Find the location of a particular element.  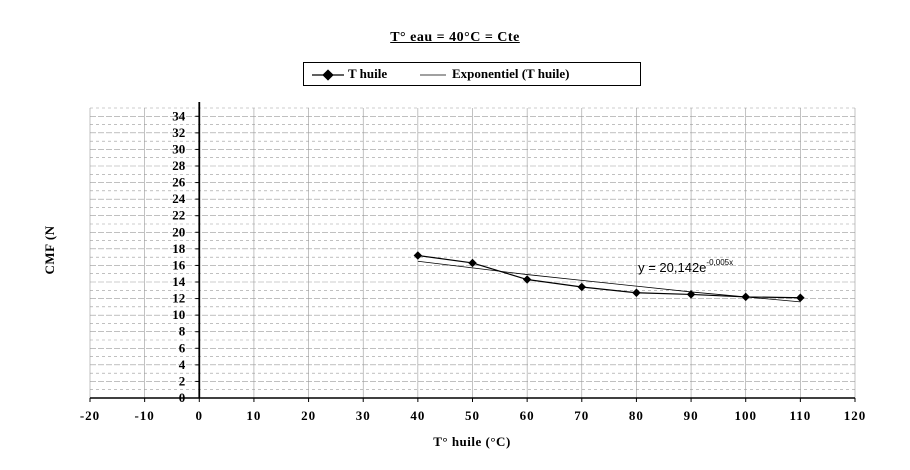

y-tick-label: 34 is located at coordinates (179, 115).